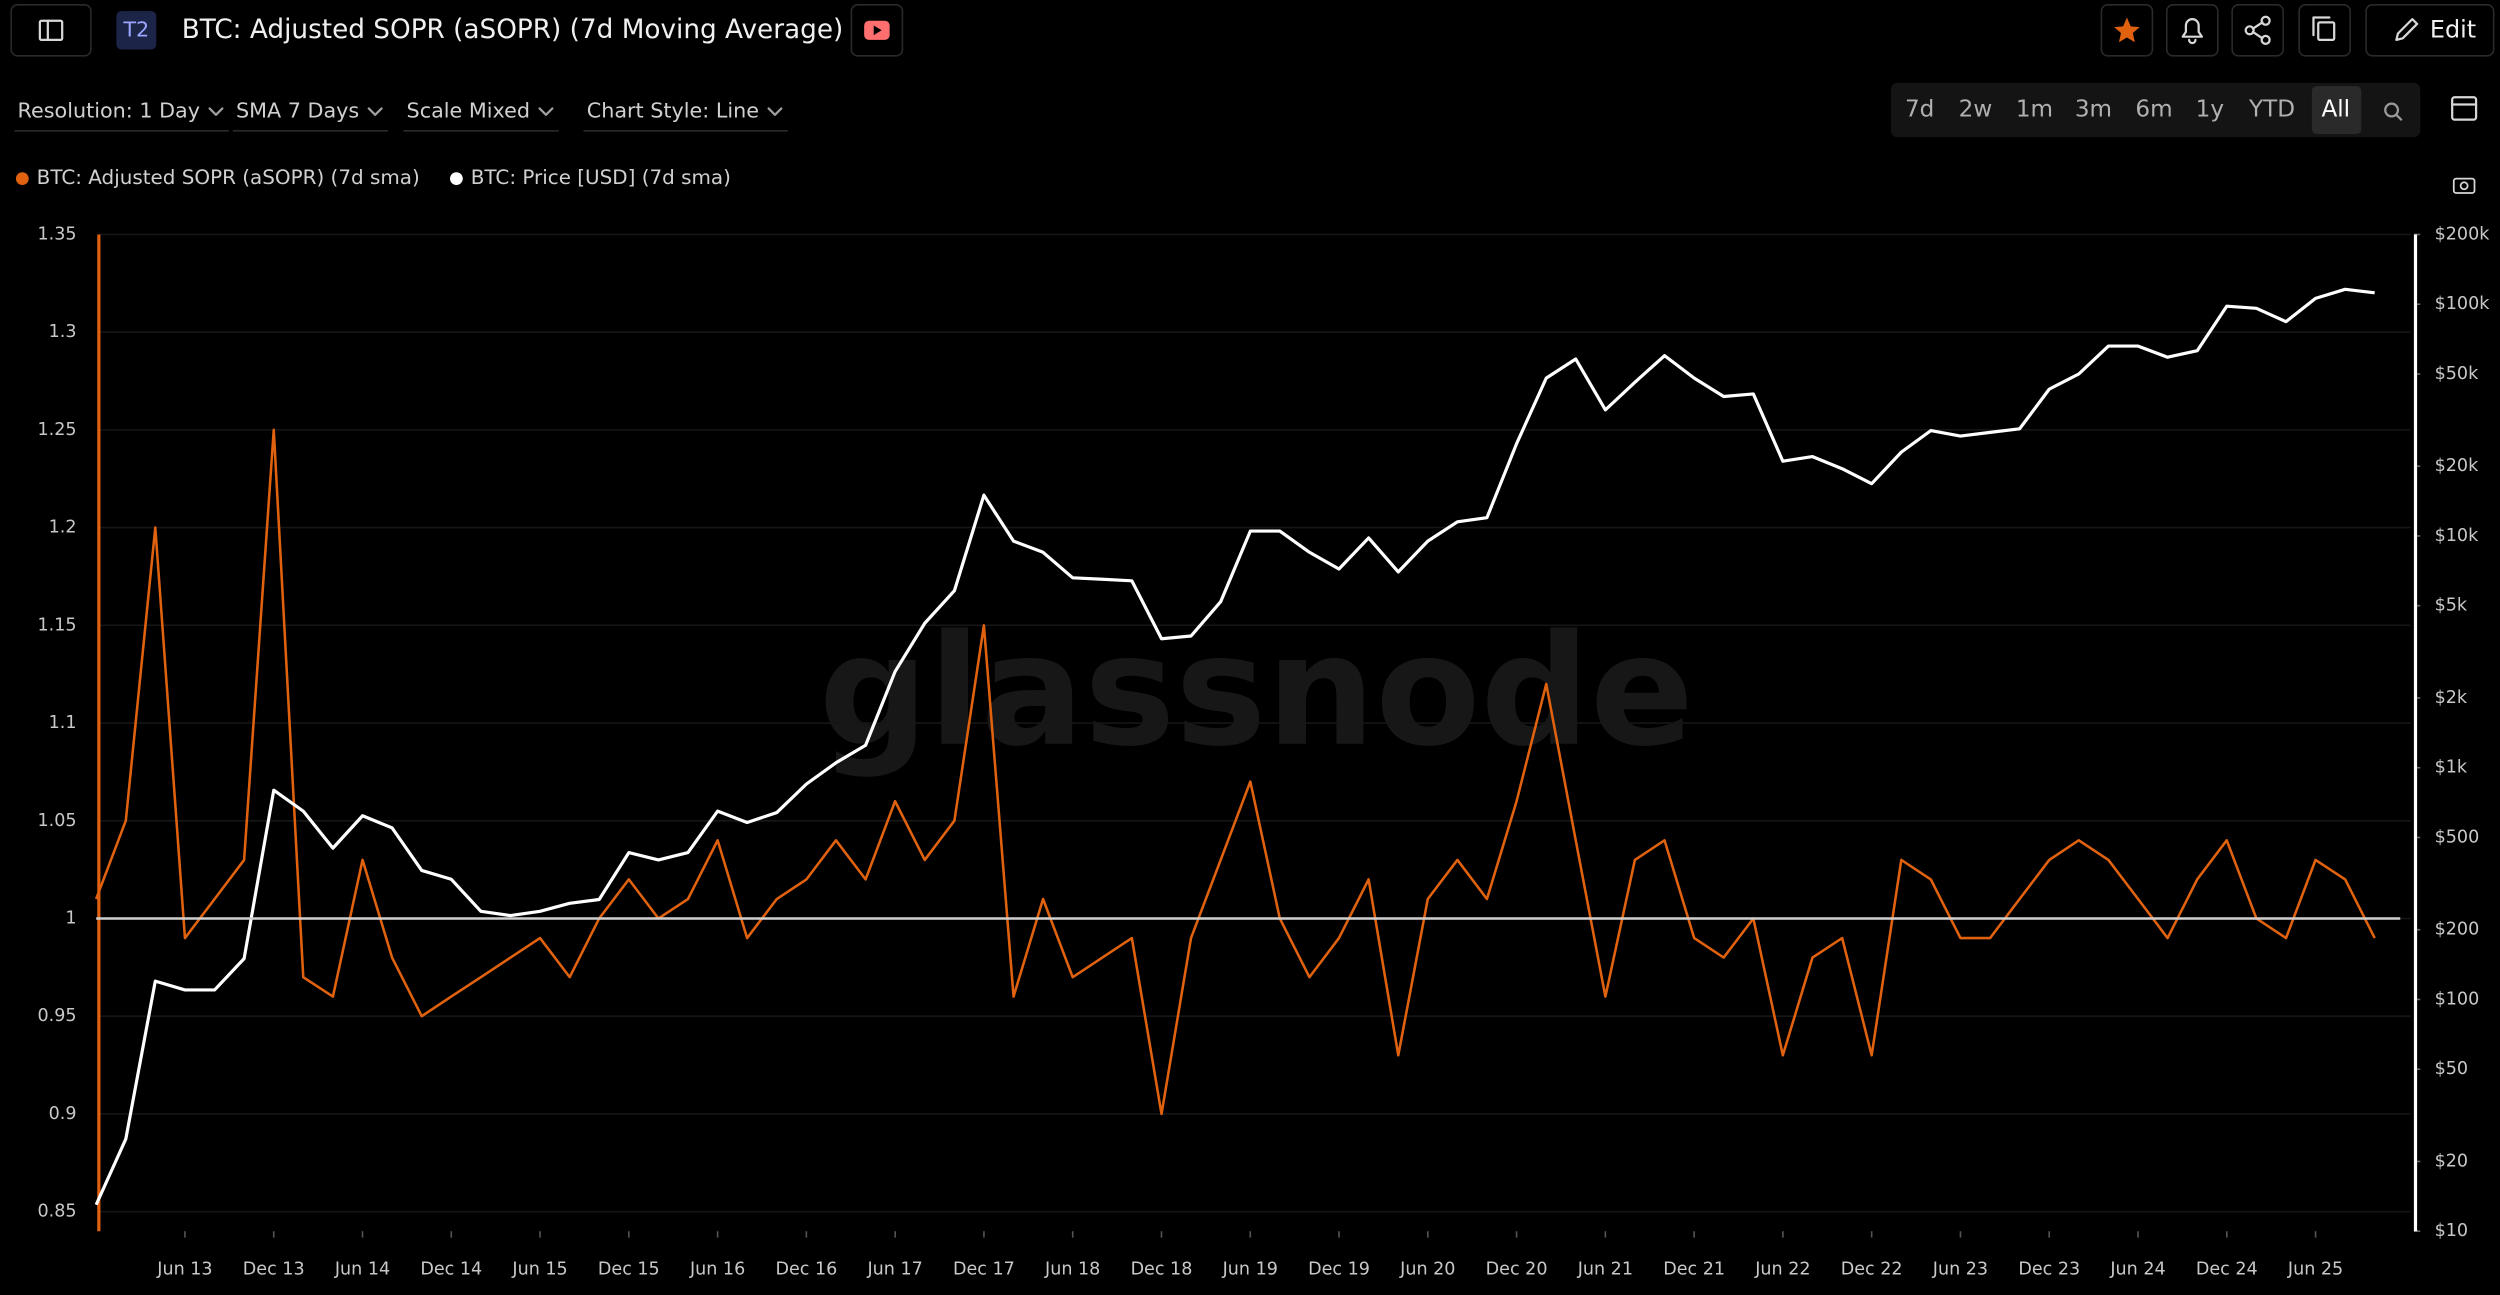 The height and width of the screenshot is (1295, 2500). Describe the element at coordinates (2451, 1231) in the screenshot. I see `y2-tick-label: $10` at that location.